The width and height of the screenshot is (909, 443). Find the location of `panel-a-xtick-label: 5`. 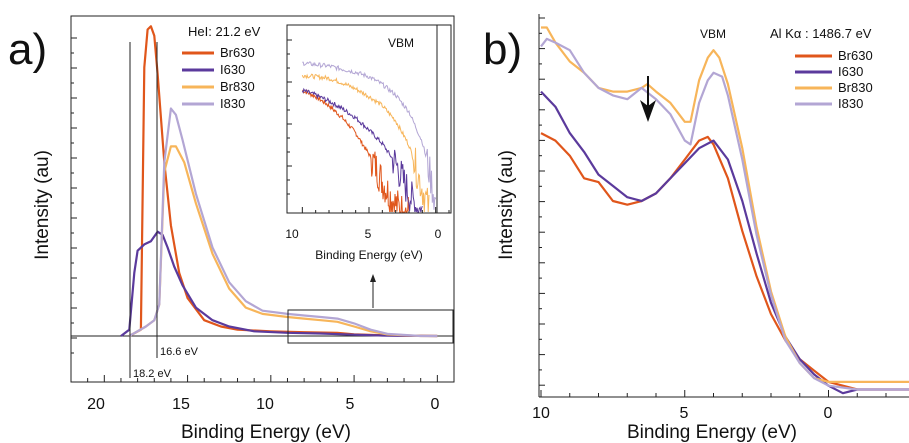

panel-a-xtick-label: 5 is located at coordinates (350, 404).